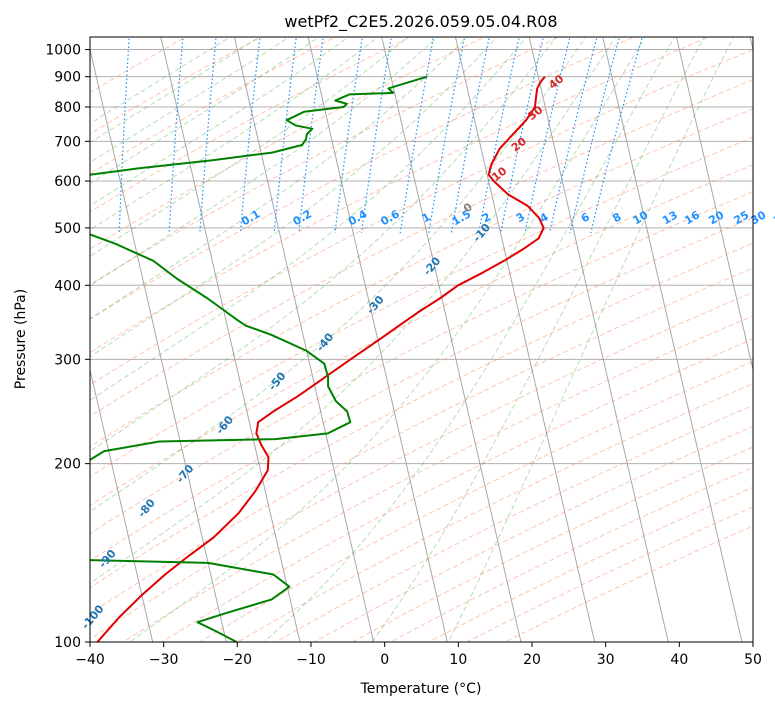  Describe the element at coordinates (717, 217) in the screenshot. I see `mixing-ratio-label: 20` at that location.